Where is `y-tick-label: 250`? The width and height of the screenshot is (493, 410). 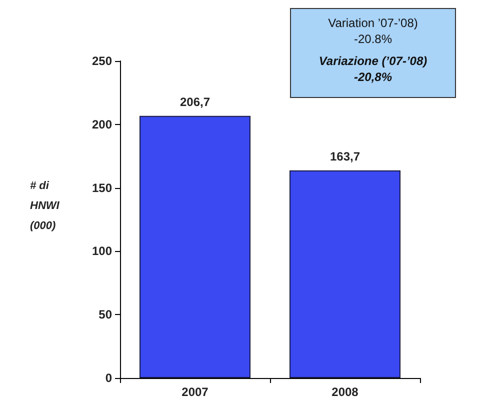
y-tick-label: 250 is located at coordinates (102, 61).